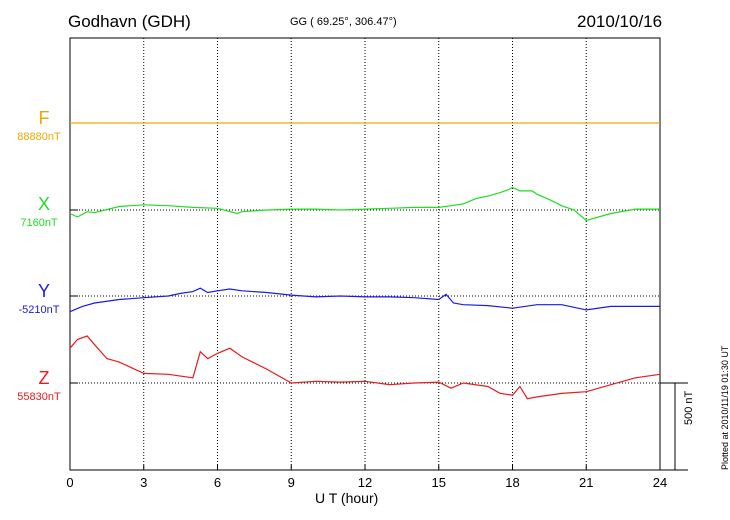  I want to click on series-line-x, so click(364, 204).